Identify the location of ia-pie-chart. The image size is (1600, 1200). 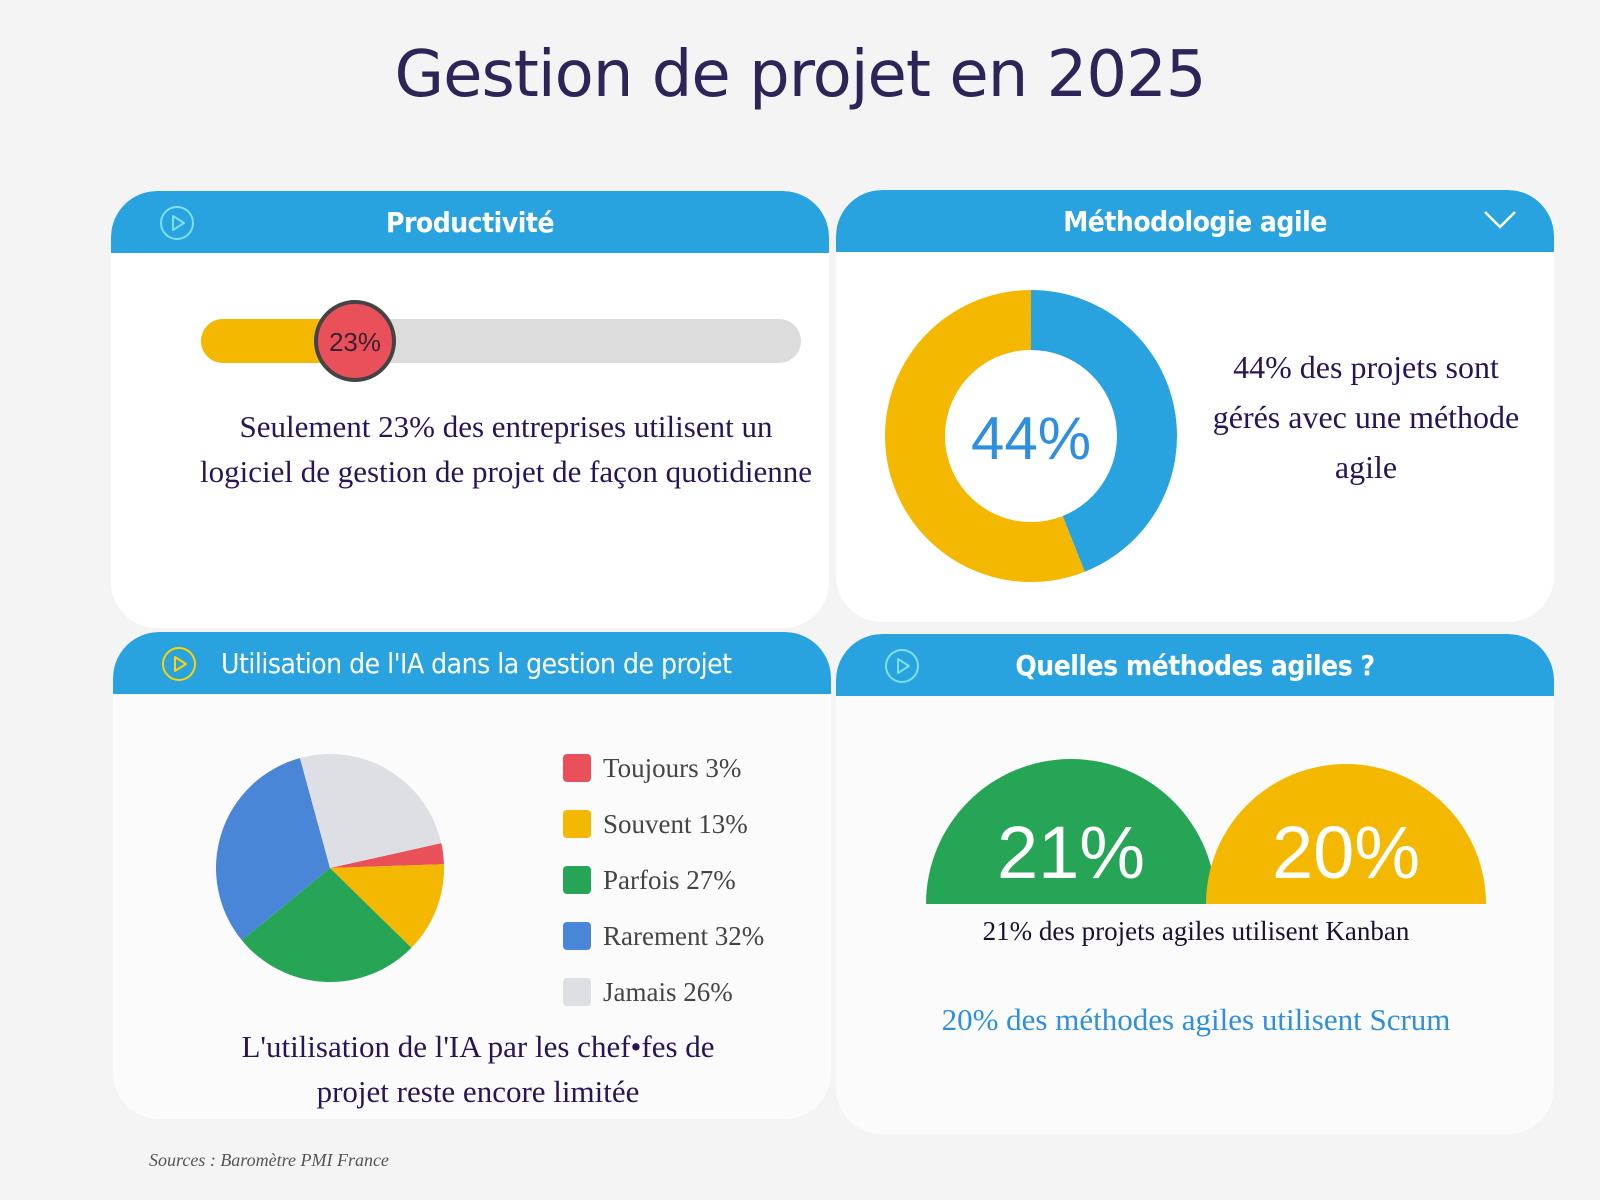
(329, 868).